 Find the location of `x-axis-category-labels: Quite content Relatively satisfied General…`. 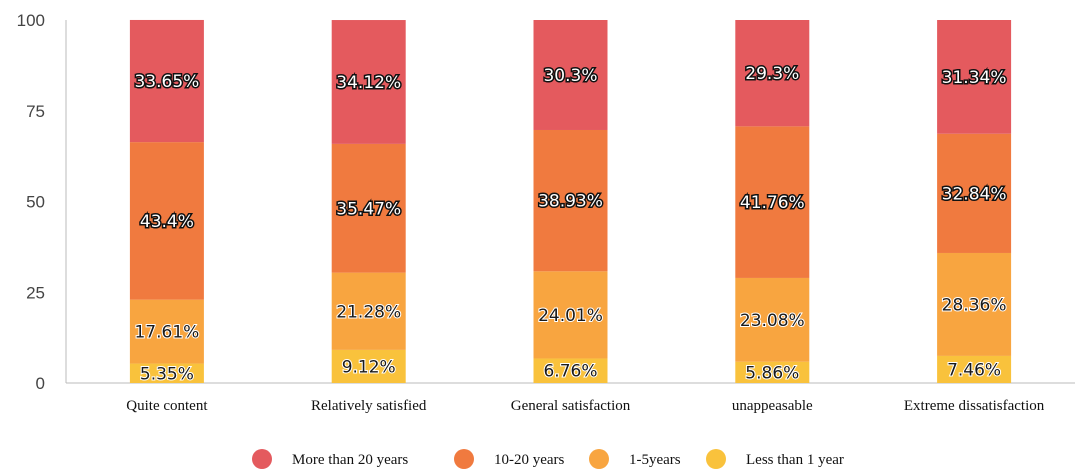

x-axis-category-labels: Quite content Relatively satisfied General… is located at coordinates (585, 406).